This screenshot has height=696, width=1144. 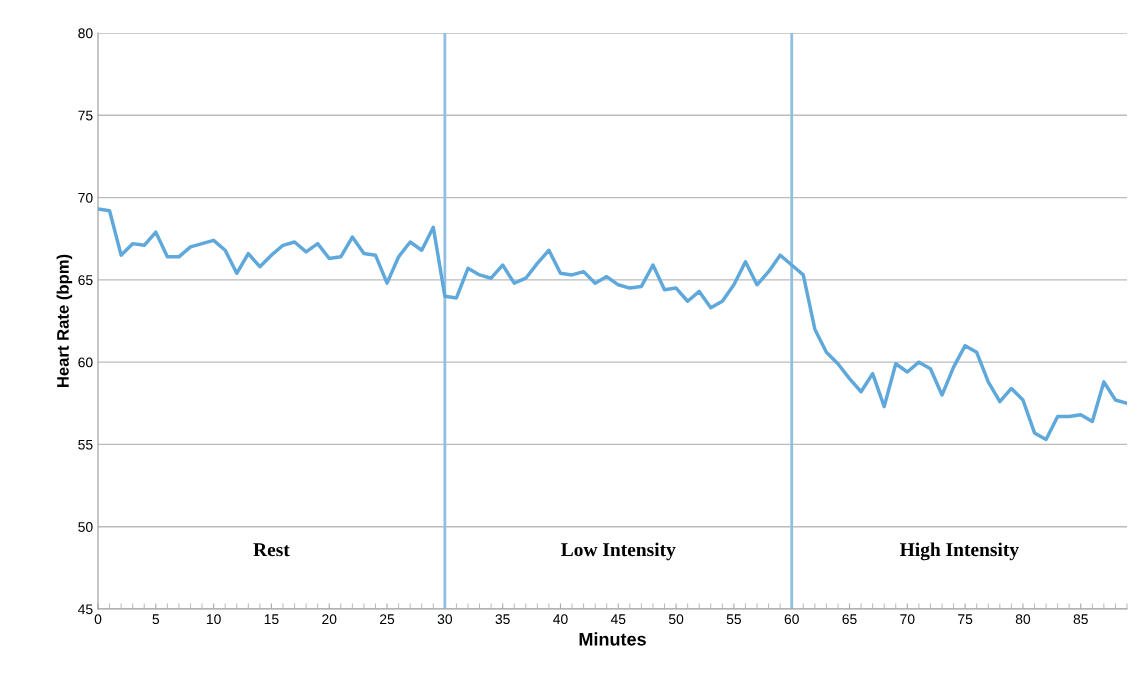 I want to click on y-tick-label: 45, so click(x=85, y=609).